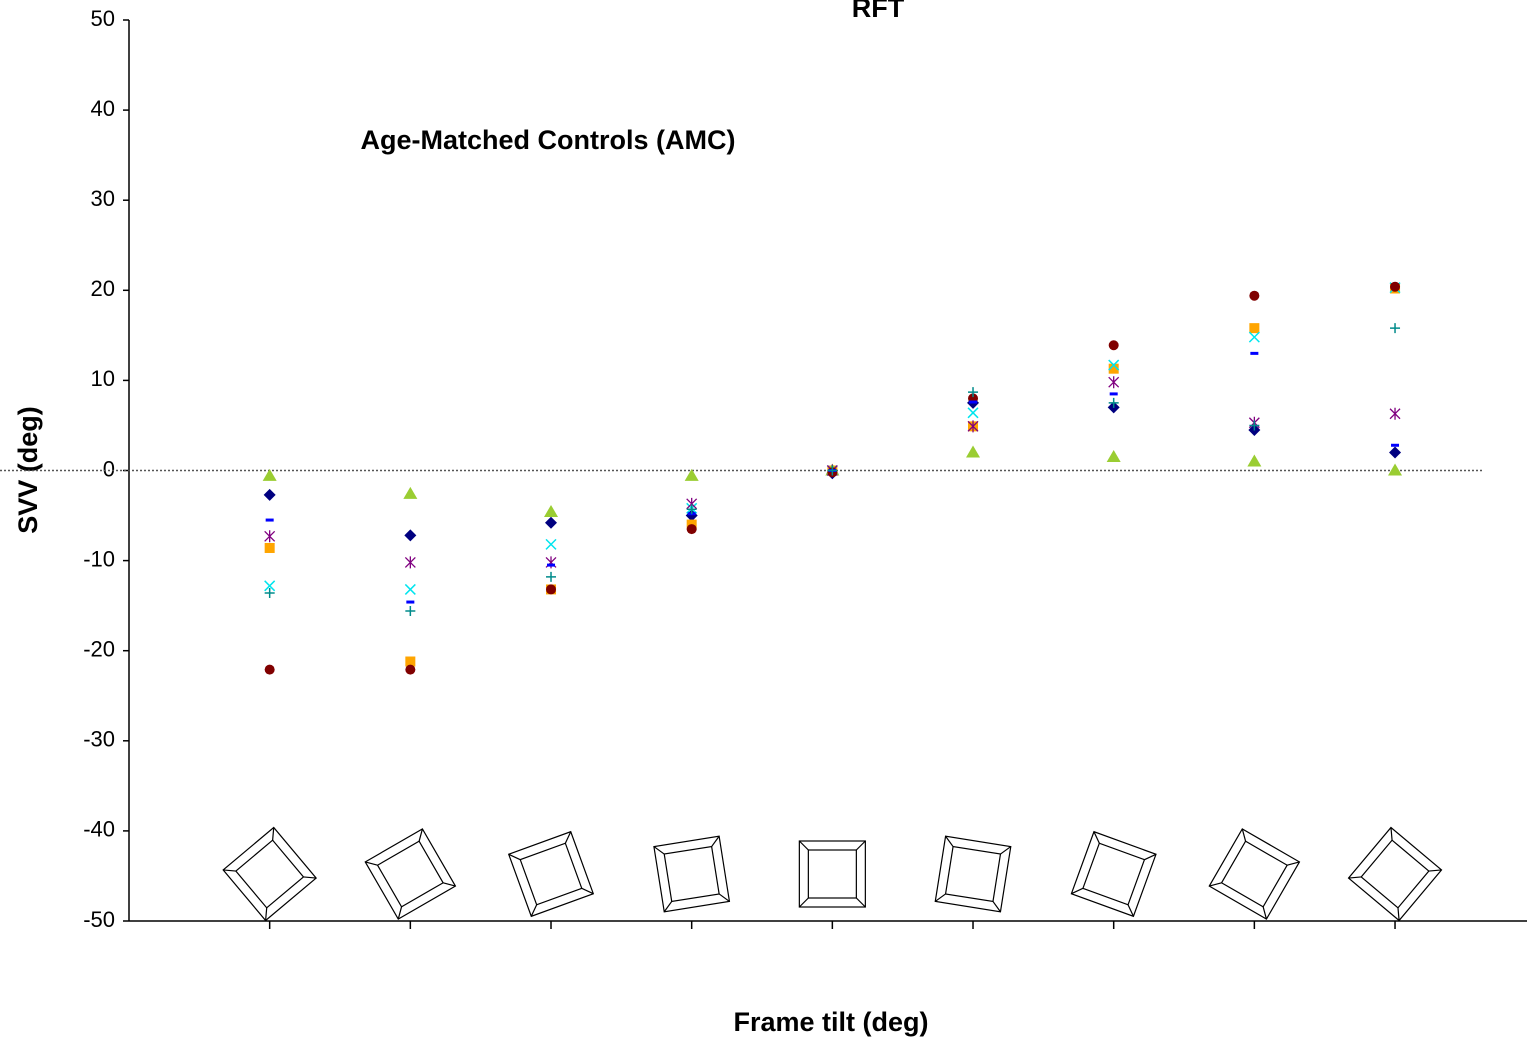 This screenshot has height=1044, width=1527. I want to click on x-axis-label: Frame tilt (deg), so click(830, 1022).